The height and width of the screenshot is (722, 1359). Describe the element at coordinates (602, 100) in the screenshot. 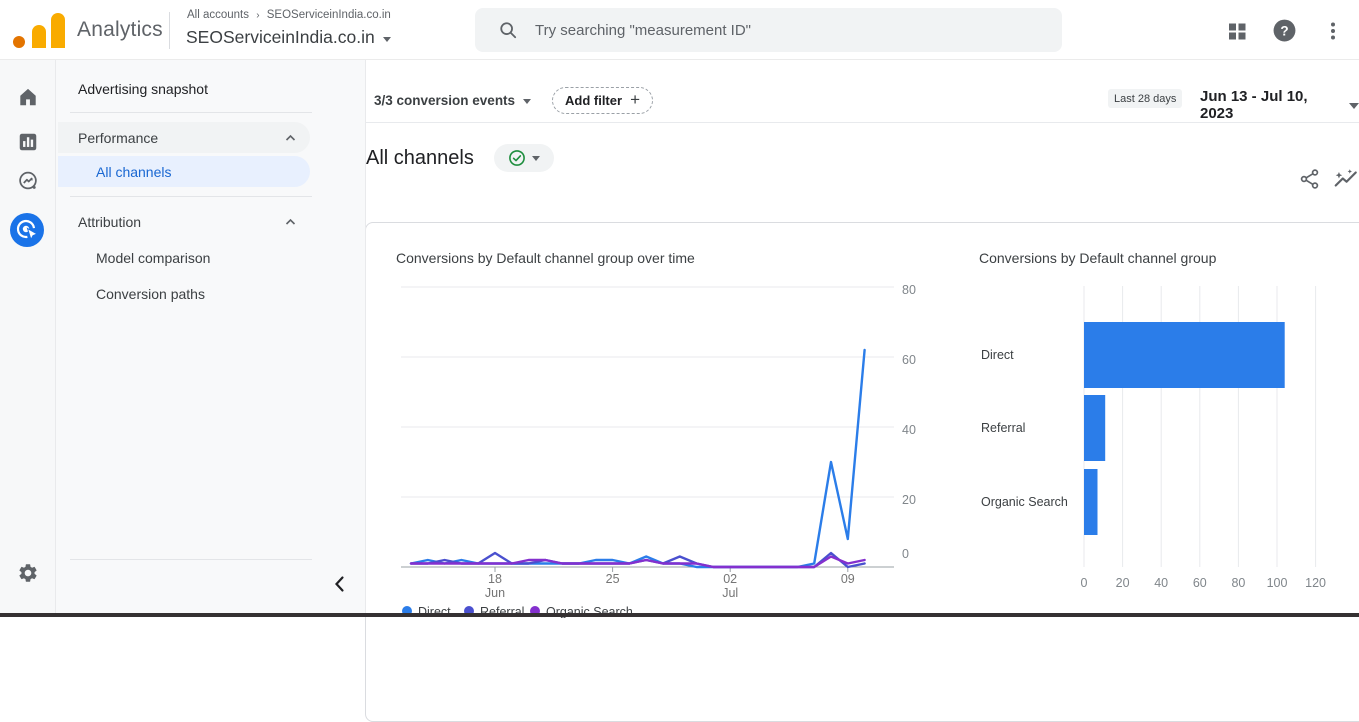

I see `add-filter-button: Add filter +` at that location.